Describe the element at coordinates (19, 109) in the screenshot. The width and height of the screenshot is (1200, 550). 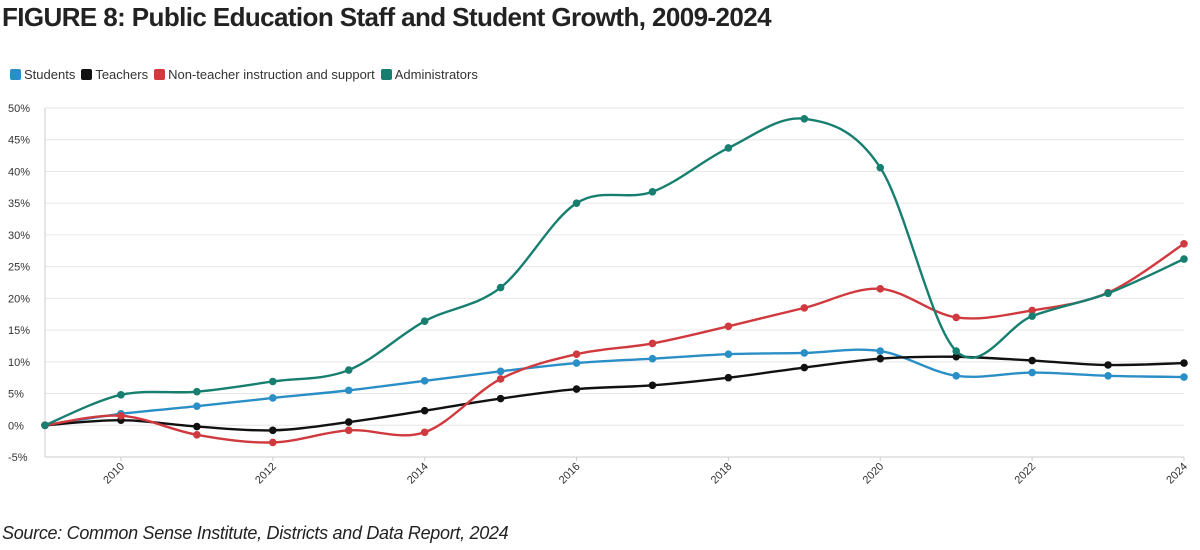
I see `y-tick-label: 50%` at that location.